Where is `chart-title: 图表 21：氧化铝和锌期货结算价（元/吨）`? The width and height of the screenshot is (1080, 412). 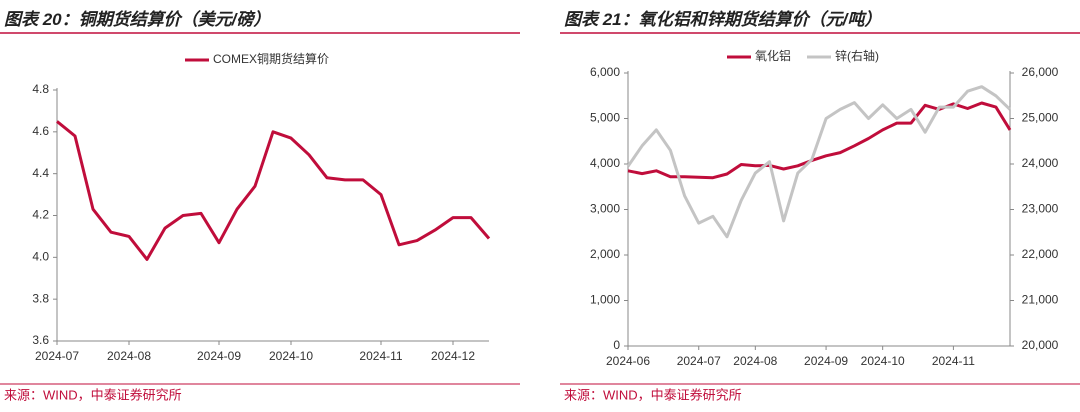 chart-title: 图表 21：氧化铝和锌期货结算价（元/吨） is located at coordinates (722, 19).